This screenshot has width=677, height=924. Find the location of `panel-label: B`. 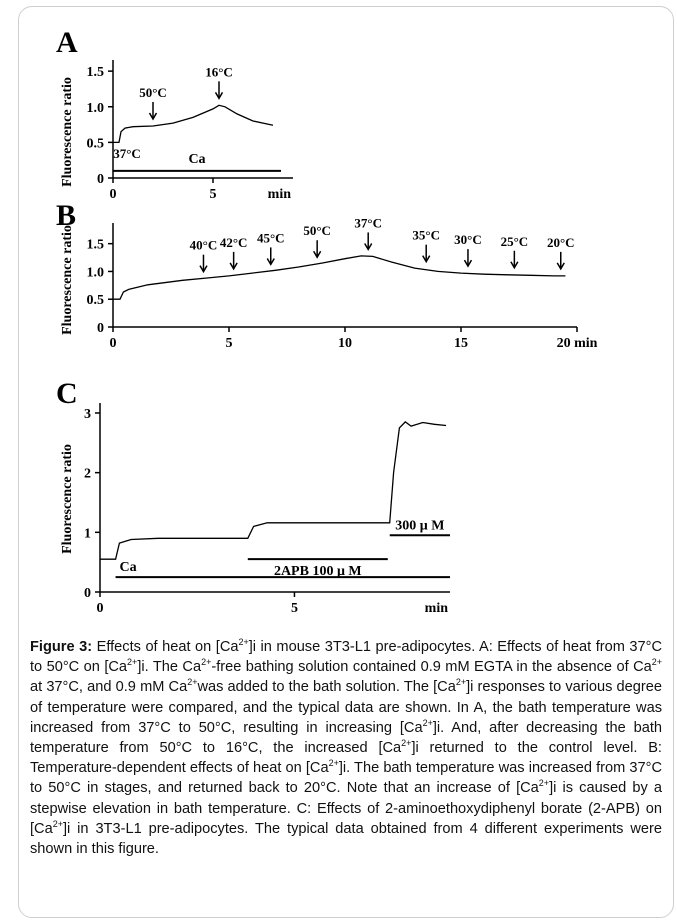

panel-label: B is located at coordinates (66, 215).